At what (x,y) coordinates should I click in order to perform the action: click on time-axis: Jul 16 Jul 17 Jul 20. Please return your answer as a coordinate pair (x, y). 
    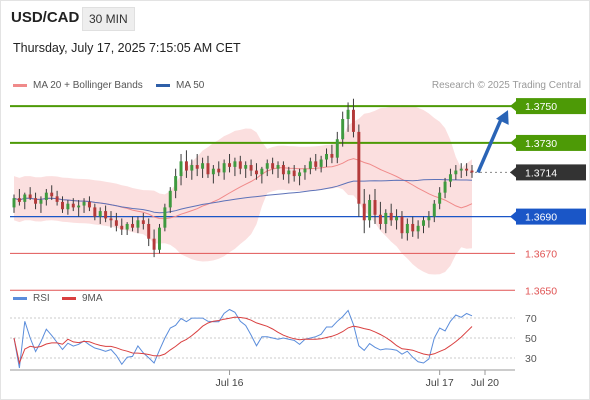
    Looking at the image, I should click on (262, 379).